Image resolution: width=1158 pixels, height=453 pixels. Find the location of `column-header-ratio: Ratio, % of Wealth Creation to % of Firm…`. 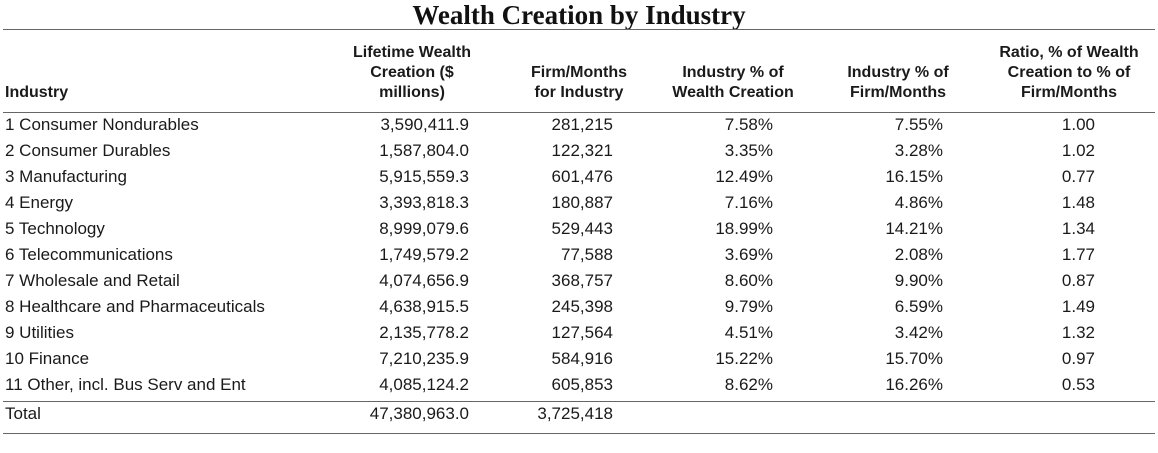

column-header-ratio: Ratio, % of Wealth Creation to % of Firm… is located at coordinates (1069, 72).